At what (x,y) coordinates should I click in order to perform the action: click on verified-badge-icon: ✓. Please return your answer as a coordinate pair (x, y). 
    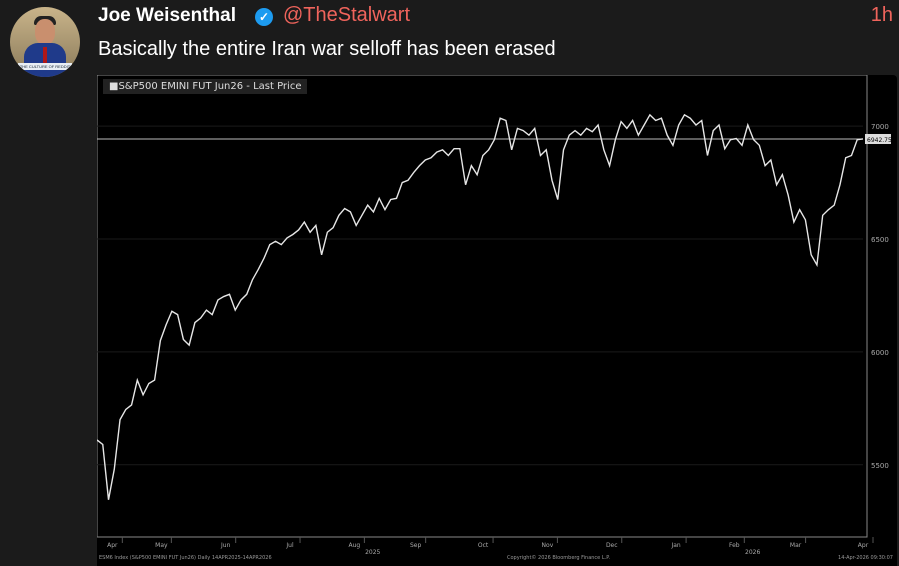
    Looking at the image, I should click on (264, 17).